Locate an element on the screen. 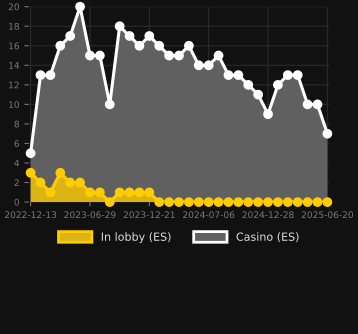  y-tick-label: 12 is located at coordinates (14, 85).